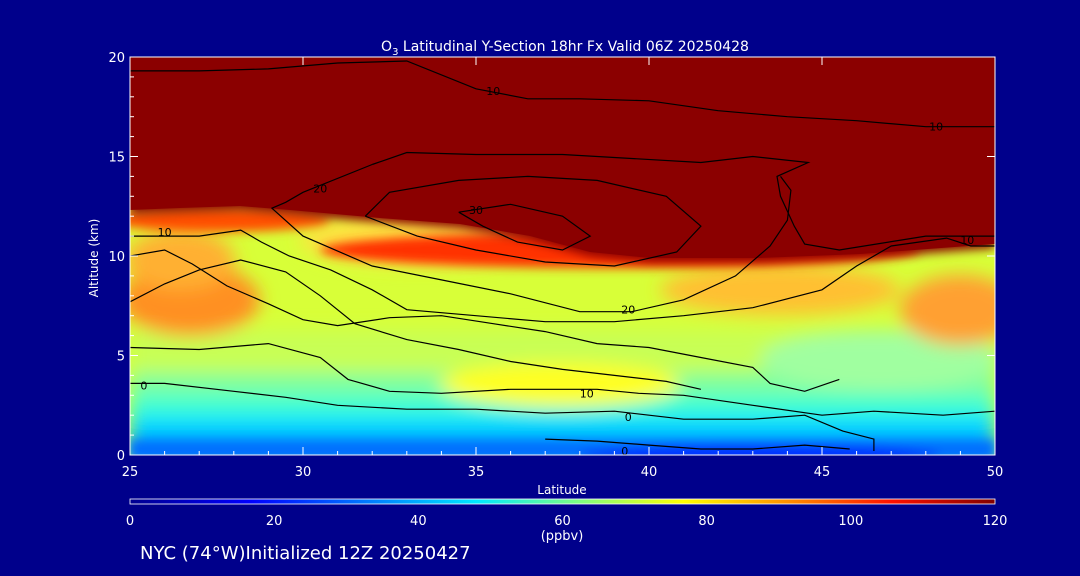 The height and width of the screenshot is (576, 1080). Describe the element at coordinates (116, 257) in the screenshot. I see `y-tick-label: 10` at that location.